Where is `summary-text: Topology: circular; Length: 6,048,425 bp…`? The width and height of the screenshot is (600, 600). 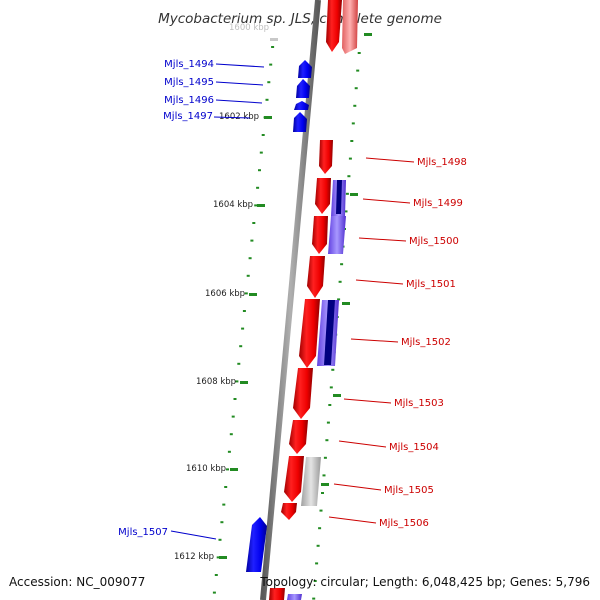
summary-text: Topology: circular; Length: 6,048,425 bp… is located at coordinates (424, 582).